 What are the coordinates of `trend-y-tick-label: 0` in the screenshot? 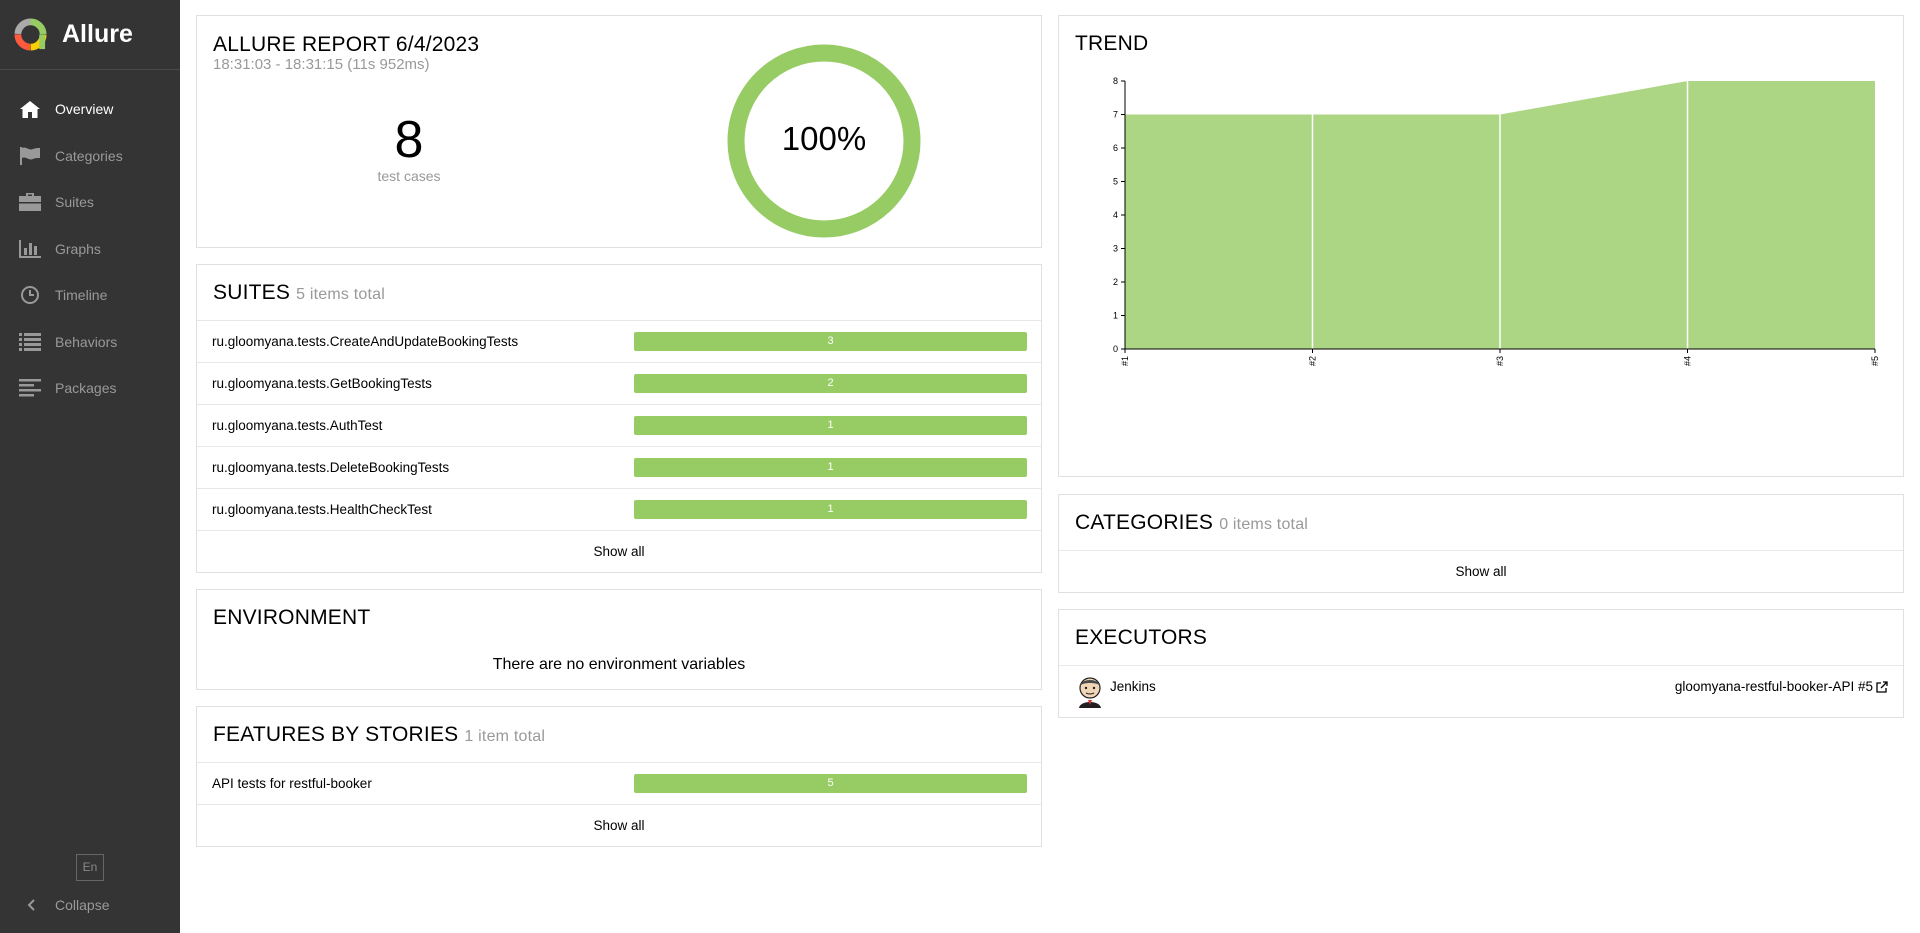 It's located at (1115, 349).